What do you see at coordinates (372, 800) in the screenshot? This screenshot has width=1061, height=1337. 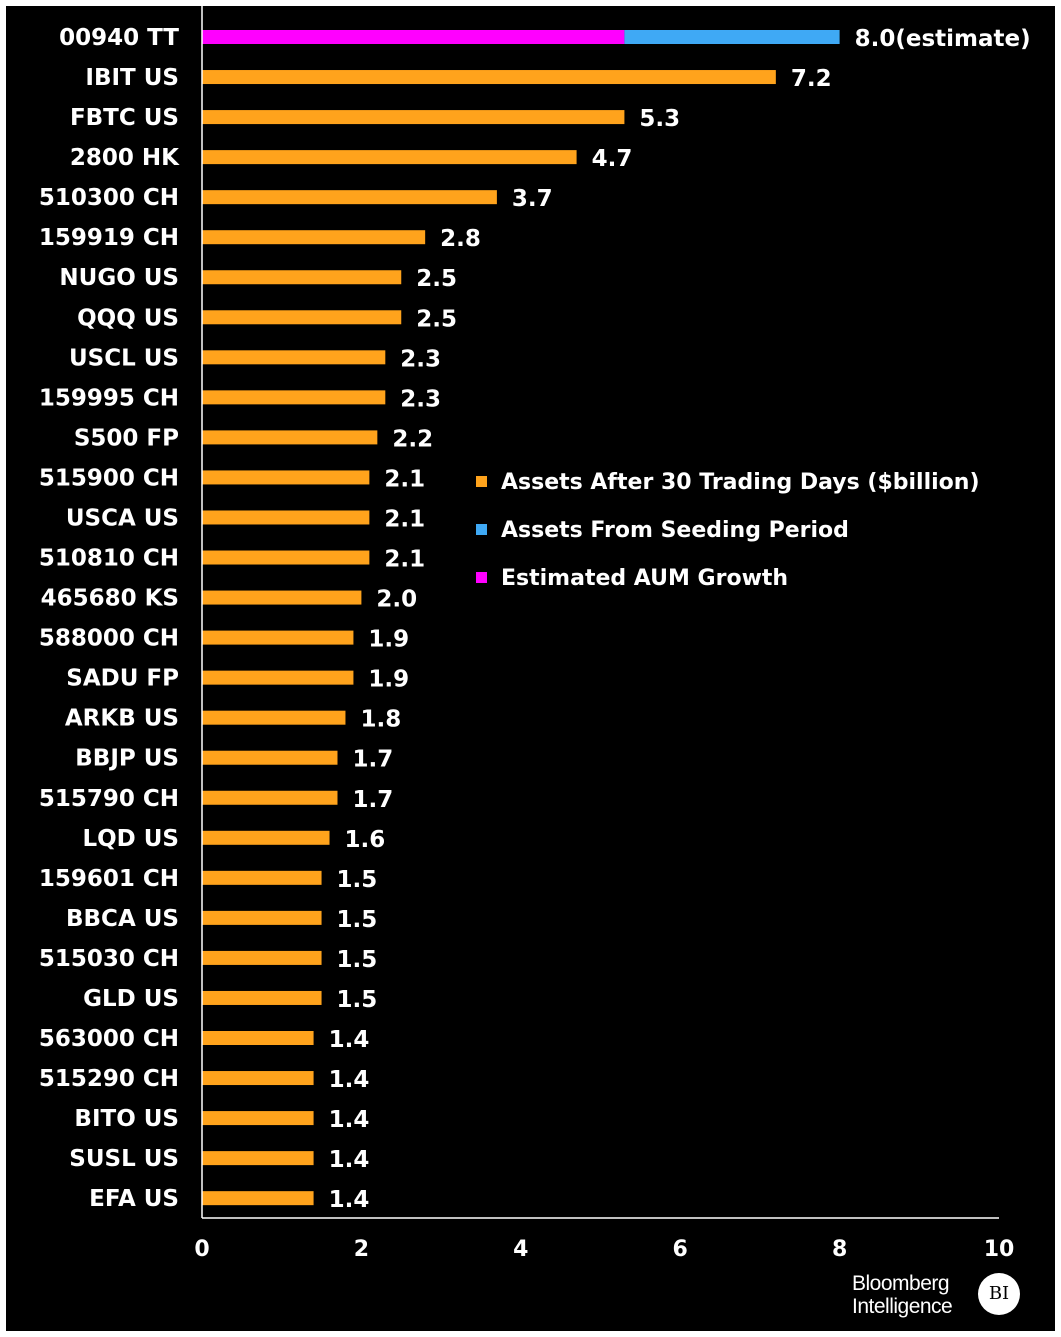 I see `value-label: 1.7` at bounding box center [372, 800].